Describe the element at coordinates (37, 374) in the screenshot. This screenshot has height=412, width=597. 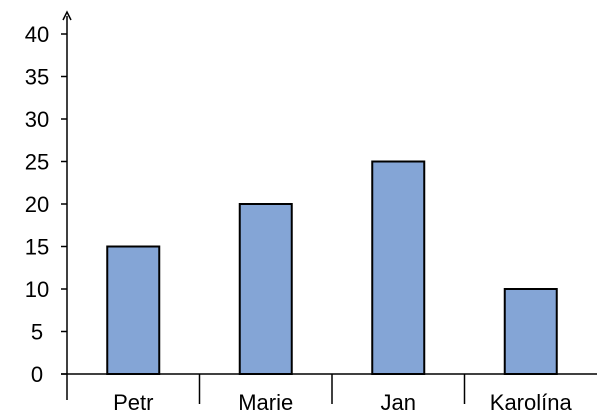
I see `y-tick-label: 0` at that location.